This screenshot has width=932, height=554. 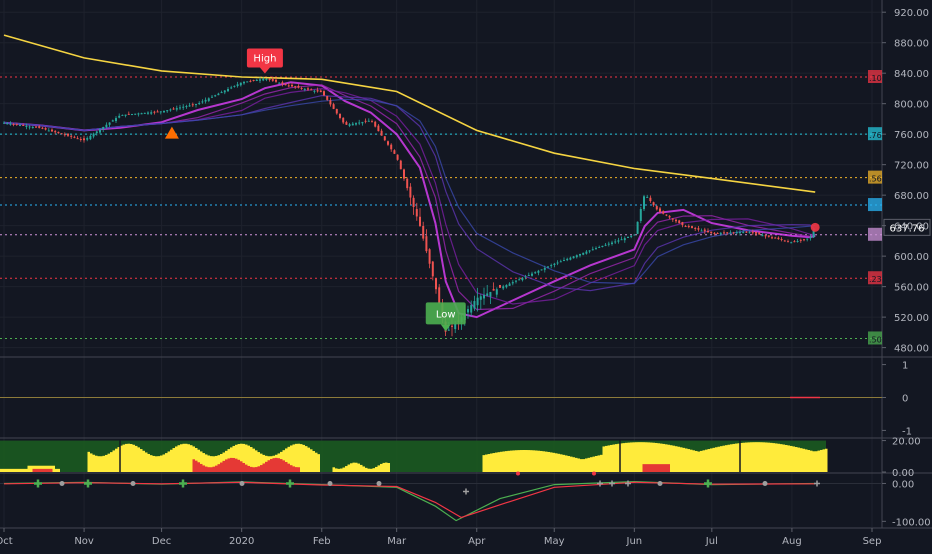 I want to click on price-axis-label: 680.00, so click(x=911, y=196).